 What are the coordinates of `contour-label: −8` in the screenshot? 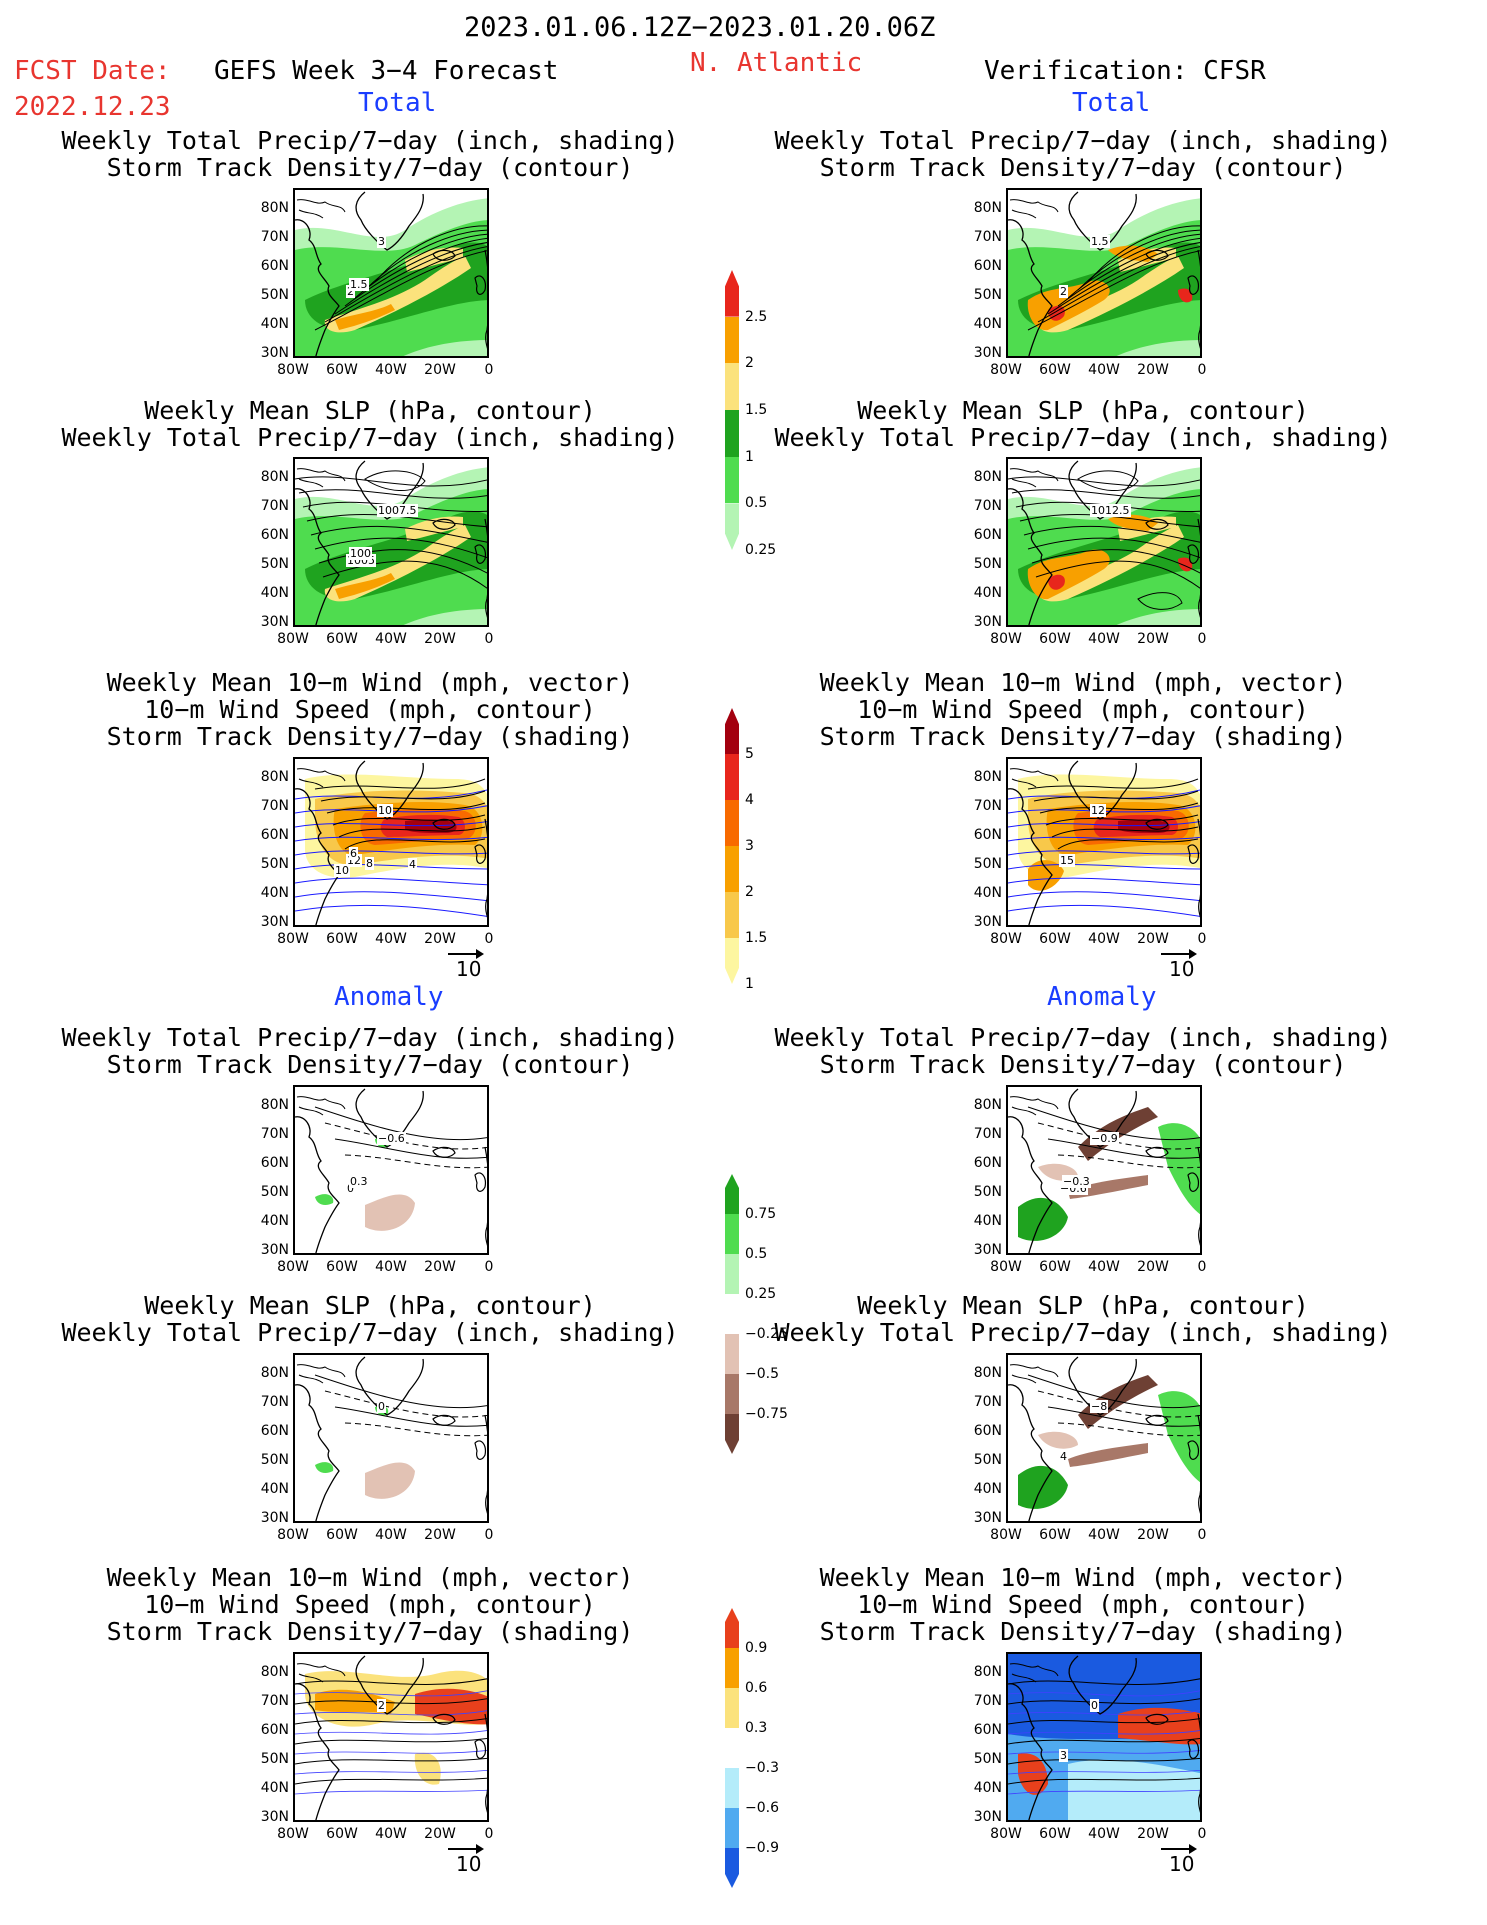 It's located at (1099, 1406).